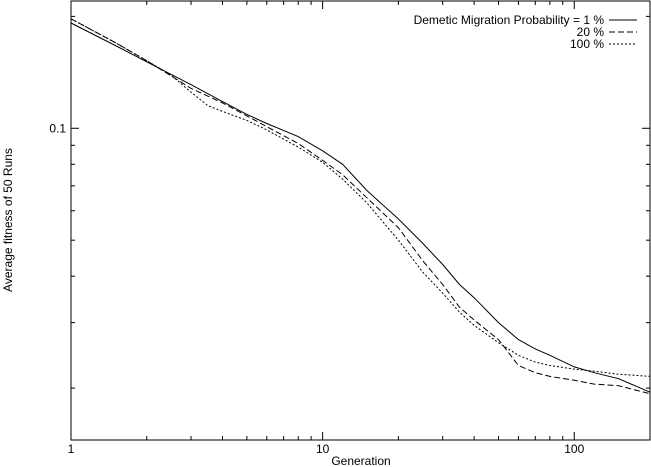  I want to click on x-tick-label: 10, so click(323, 449).